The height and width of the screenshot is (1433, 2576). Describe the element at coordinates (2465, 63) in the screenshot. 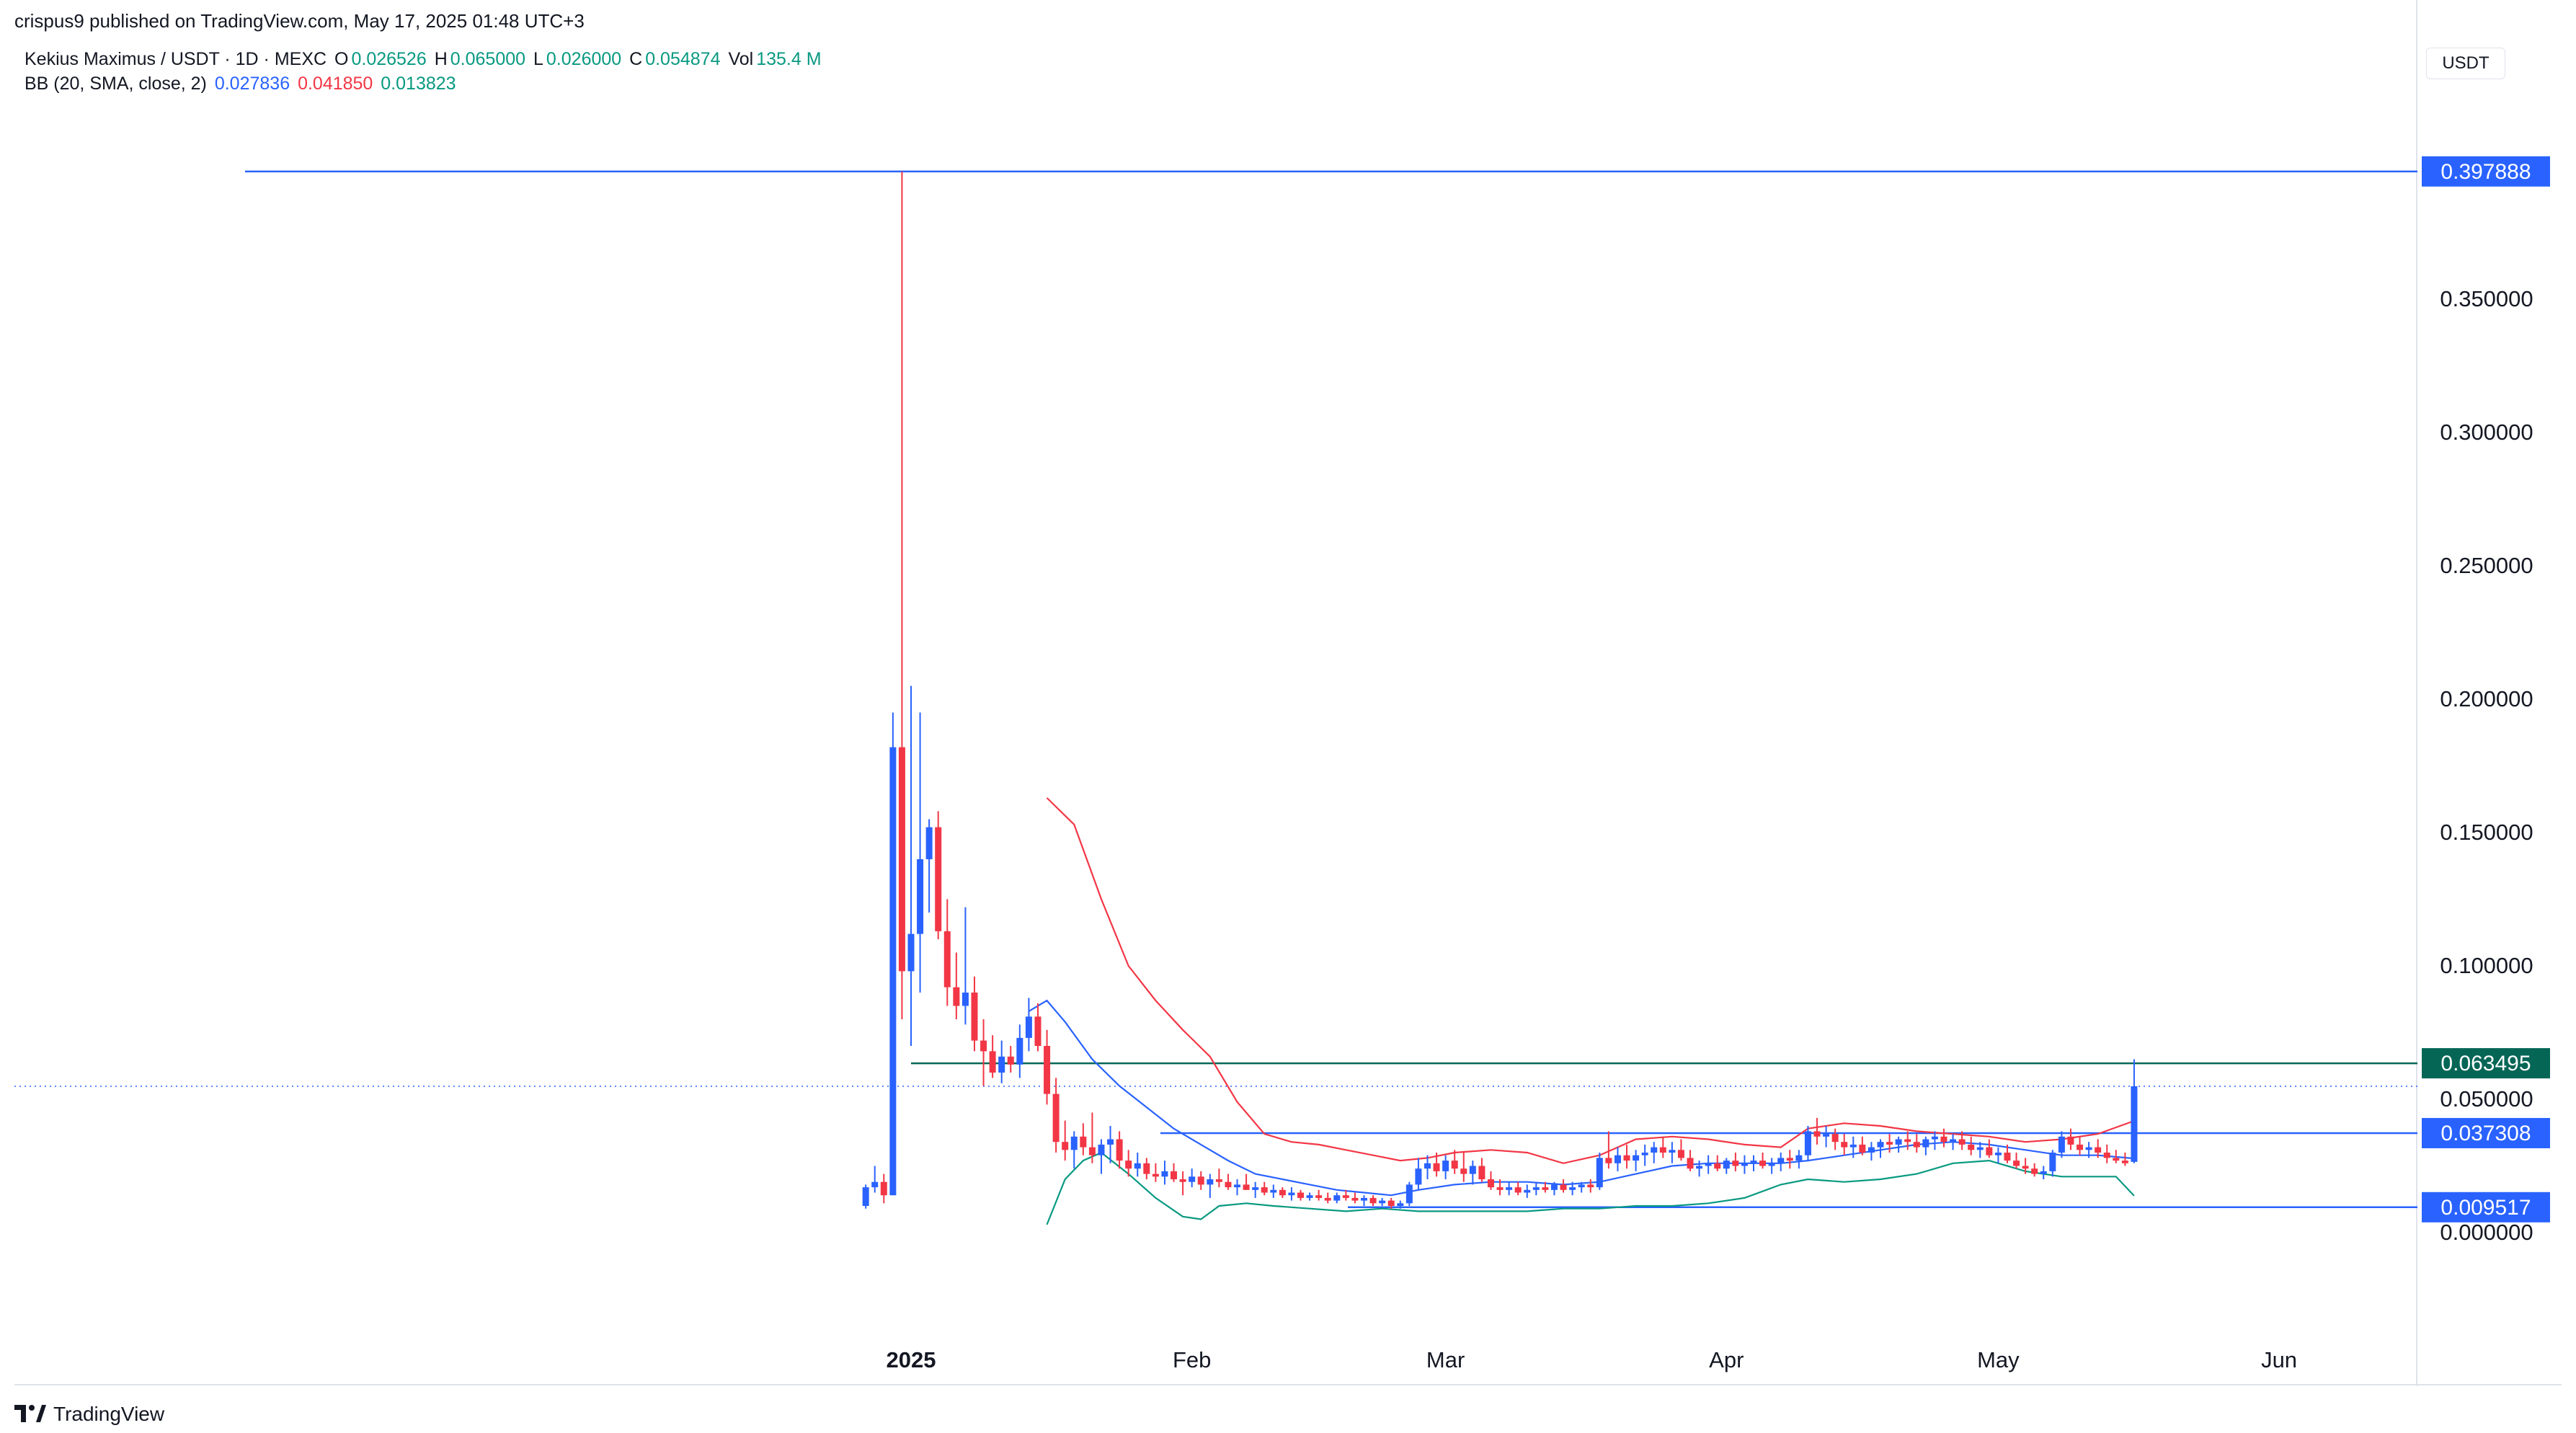

I see `currency-button: USDT` at that location.